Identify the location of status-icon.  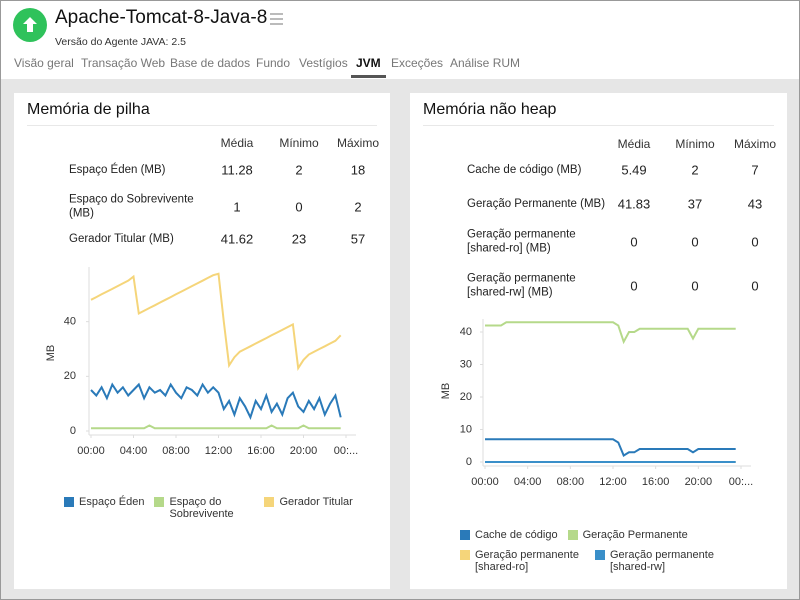
(30, 25).